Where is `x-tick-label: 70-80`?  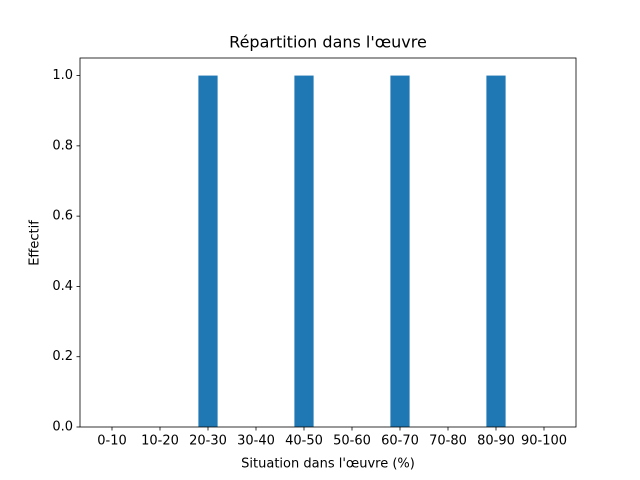 x-tick-label: 70-80 is located at coordinates (448, 441).